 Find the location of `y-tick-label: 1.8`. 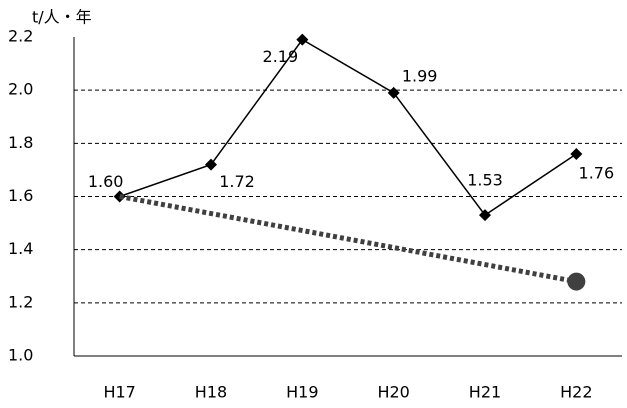

y-tick-label: 1.8 is located at coordinates (20, 142).